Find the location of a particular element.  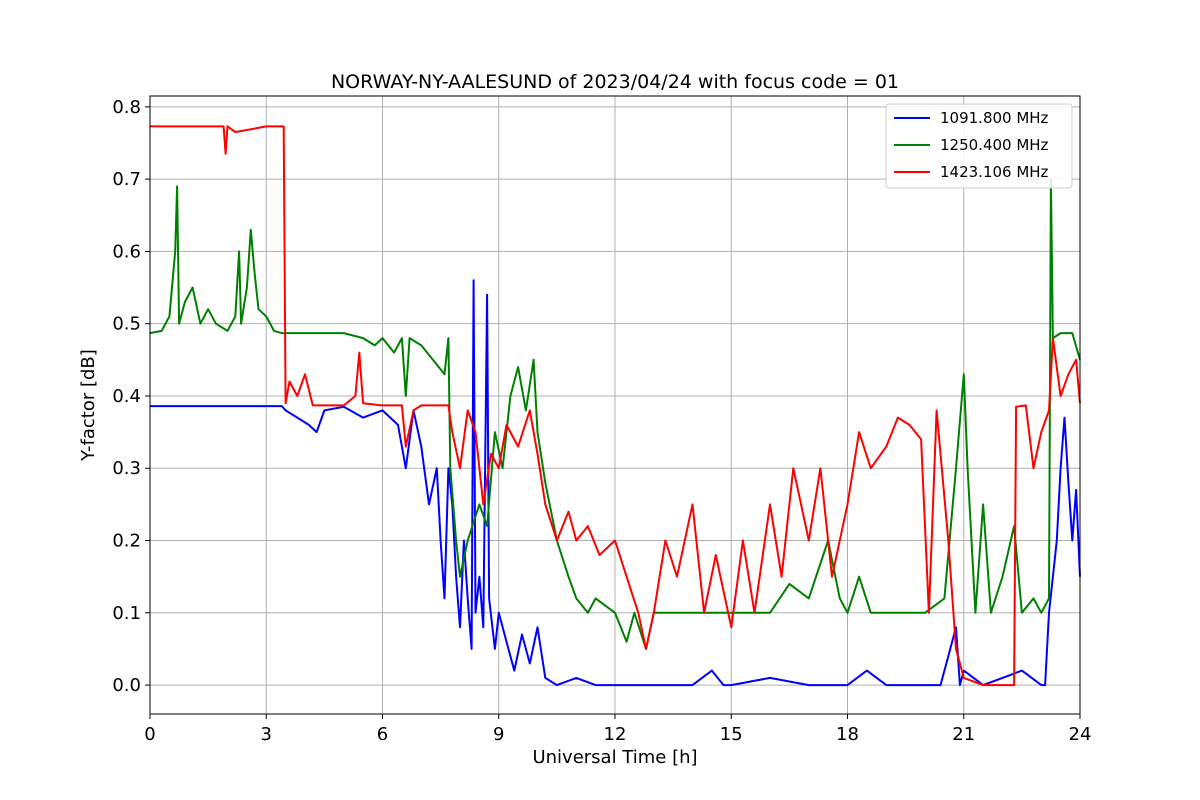

y-tick-label: 0.1 is located at coordinates (126, 613).